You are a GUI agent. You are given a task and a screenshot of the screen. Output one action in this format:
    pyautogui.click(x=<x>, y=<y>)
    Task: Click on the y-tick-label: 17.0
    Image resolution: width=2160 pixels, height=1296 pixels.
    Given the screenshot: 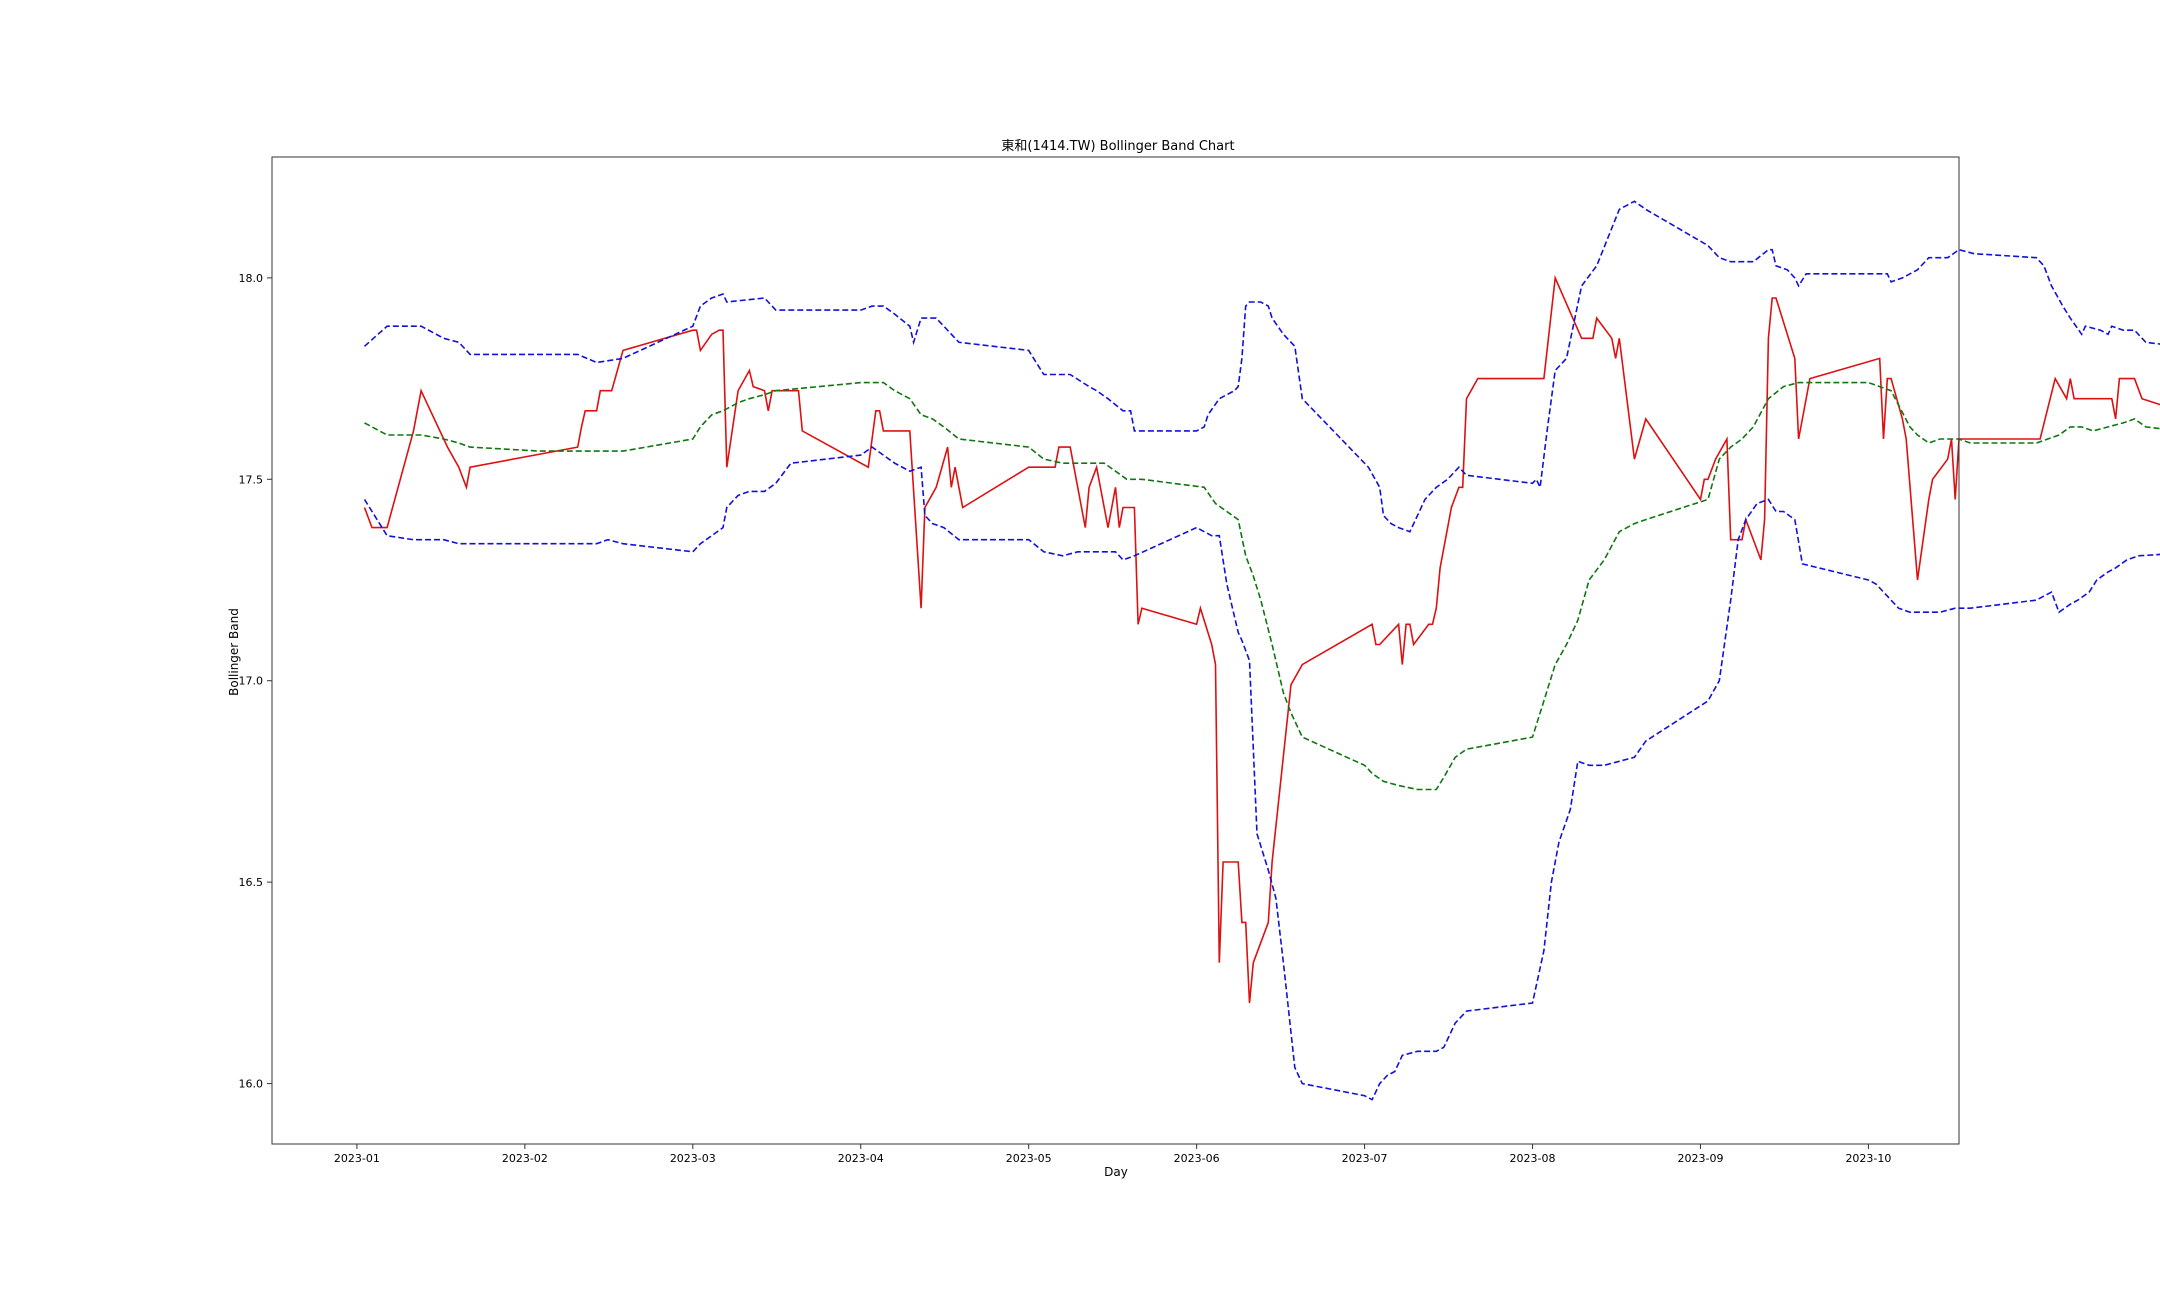 What is the action you would take?
    pyautogui.click(x=251, y=681)
    